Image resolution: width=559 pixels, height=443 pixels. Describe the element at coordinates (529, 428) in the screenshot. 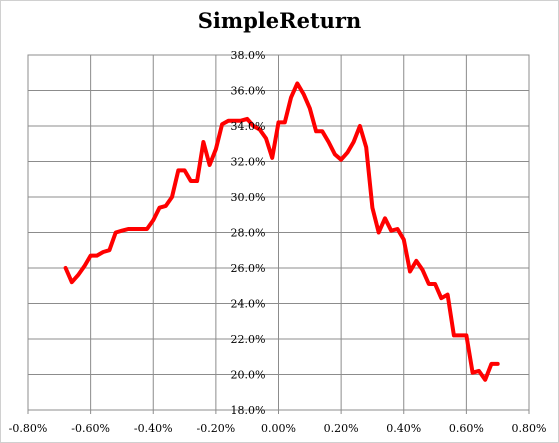

I see `x-tick-label: 0.80%` at that location.